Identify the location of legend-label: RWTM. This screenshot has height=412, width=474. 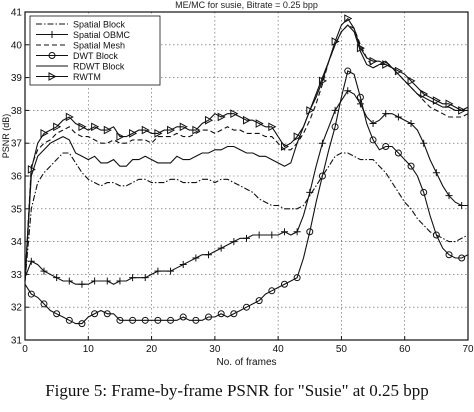
(87, 77).